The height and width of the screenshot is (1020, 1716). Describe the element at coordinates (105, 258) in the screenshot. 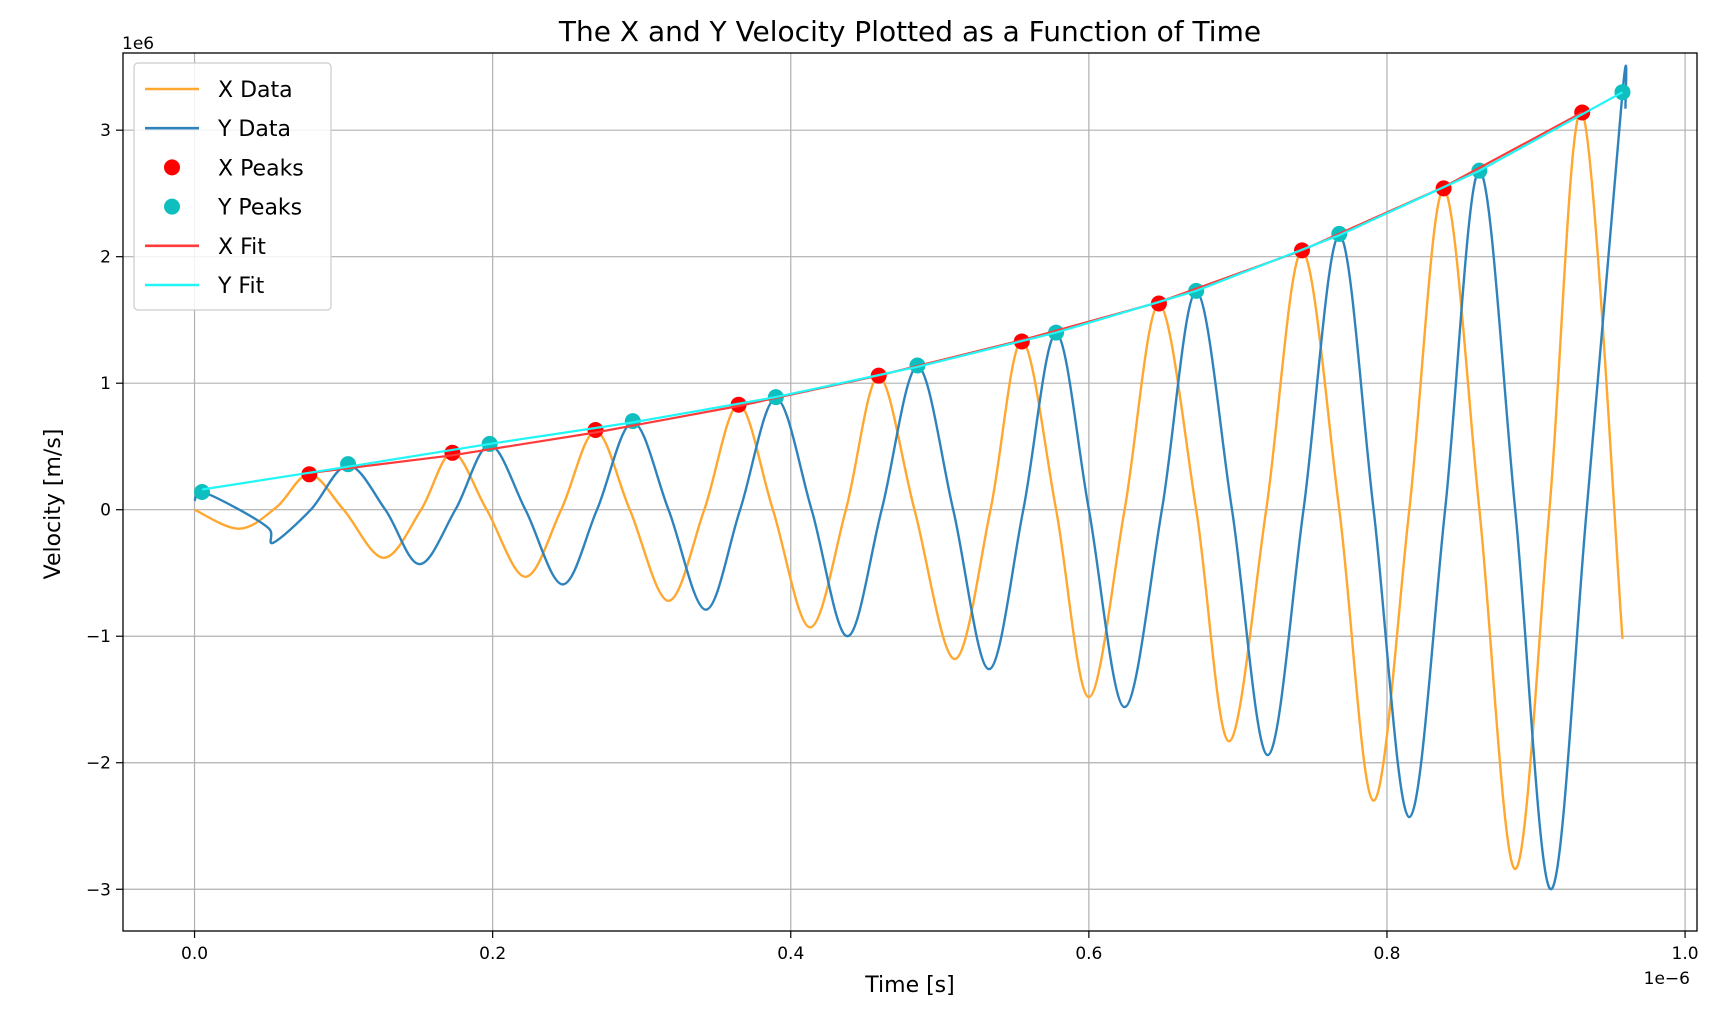

I see `y-tick-label: 2` at that location.